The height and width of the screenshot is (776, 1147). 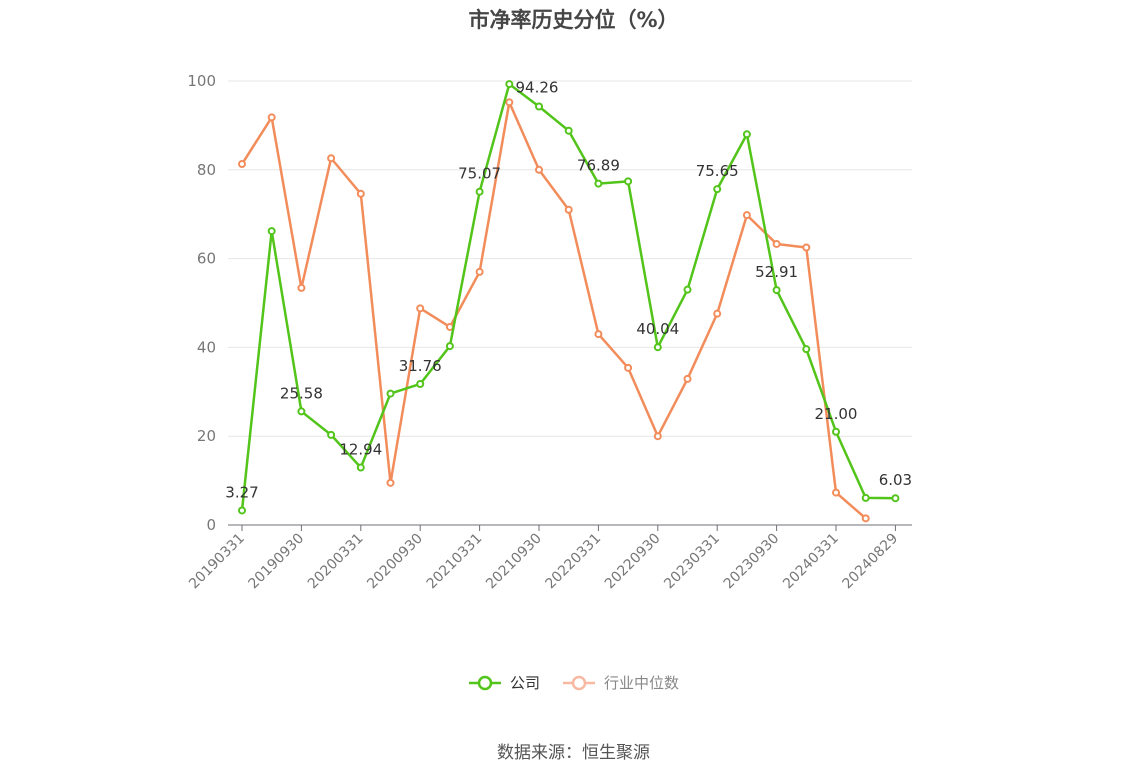 What do you see at coordinates (811, 562) in the screenshot?
I see `x-tick-label: 20240331` at bounding box center [811, 562].